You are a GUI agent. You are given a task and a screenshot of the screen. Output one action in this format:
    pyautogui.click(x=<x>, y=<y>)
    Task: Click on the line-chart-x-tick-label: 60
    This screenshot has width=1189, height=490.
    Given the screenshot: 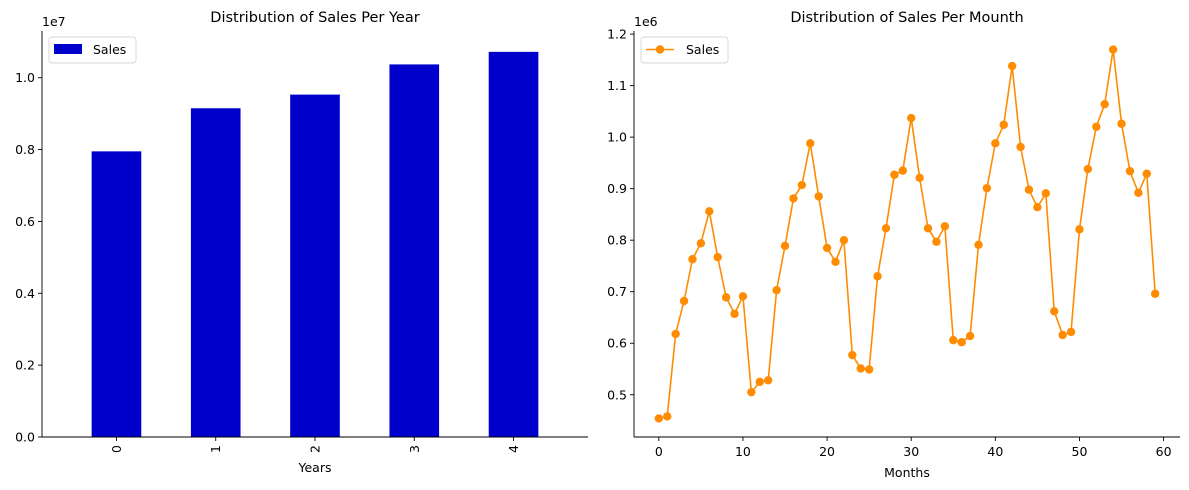 What is the action you would take?
    pyautogui.click(x=1164, y=451)
    